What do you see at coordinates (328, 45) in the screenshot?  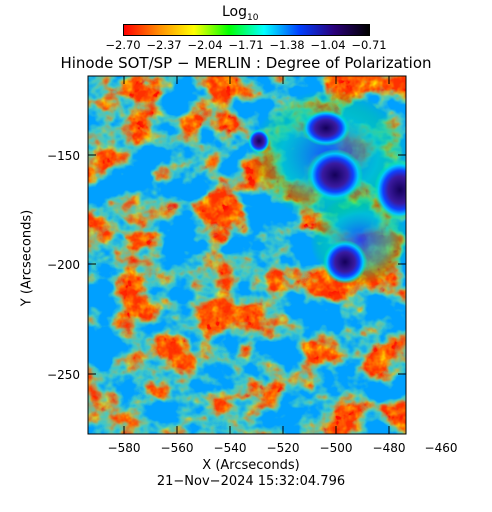 I see `colorbar-tick-label: −1.04` at bounding box center [328, 45].